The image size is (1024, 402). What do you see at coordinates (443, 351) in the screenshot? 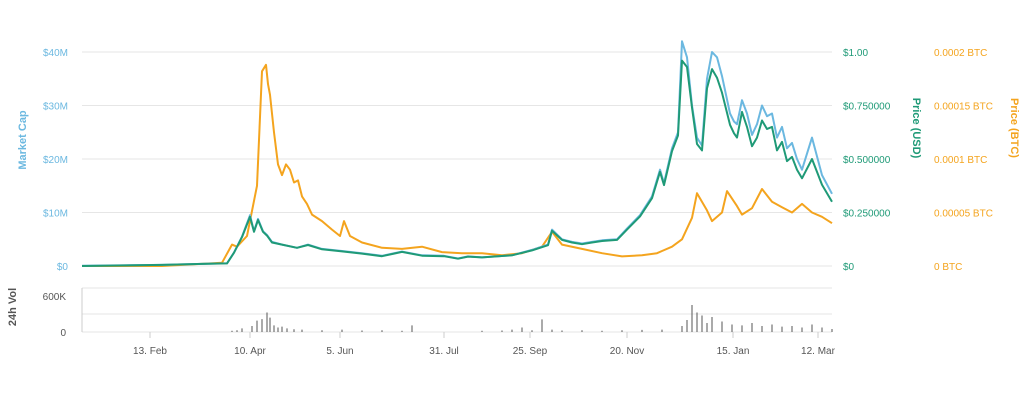
I see `x-tick-label: 31. Jul` at bounding box center [443, 351].